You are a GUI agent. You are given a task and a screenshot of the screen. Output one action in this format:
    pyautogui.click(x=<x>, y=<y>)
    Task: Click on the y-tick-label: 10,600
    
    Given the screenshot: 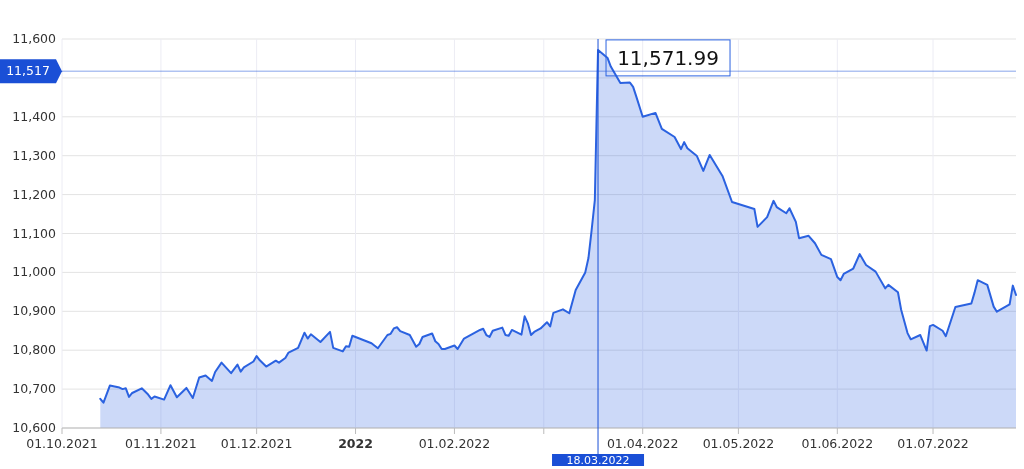 What is the action you would take?
    pyautogui.click(x=34, y=427)
    